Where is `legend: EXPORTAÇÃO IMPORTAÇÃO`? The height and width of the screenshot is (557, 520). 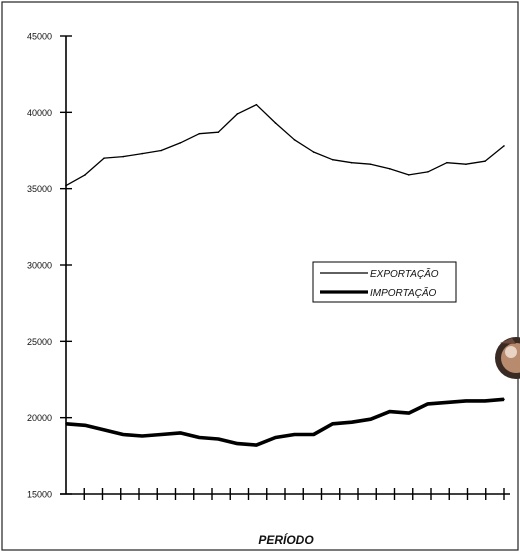
legend: EXPORTAÇÃO IMPORTAÇÃO is located at coordinates (384, 282).